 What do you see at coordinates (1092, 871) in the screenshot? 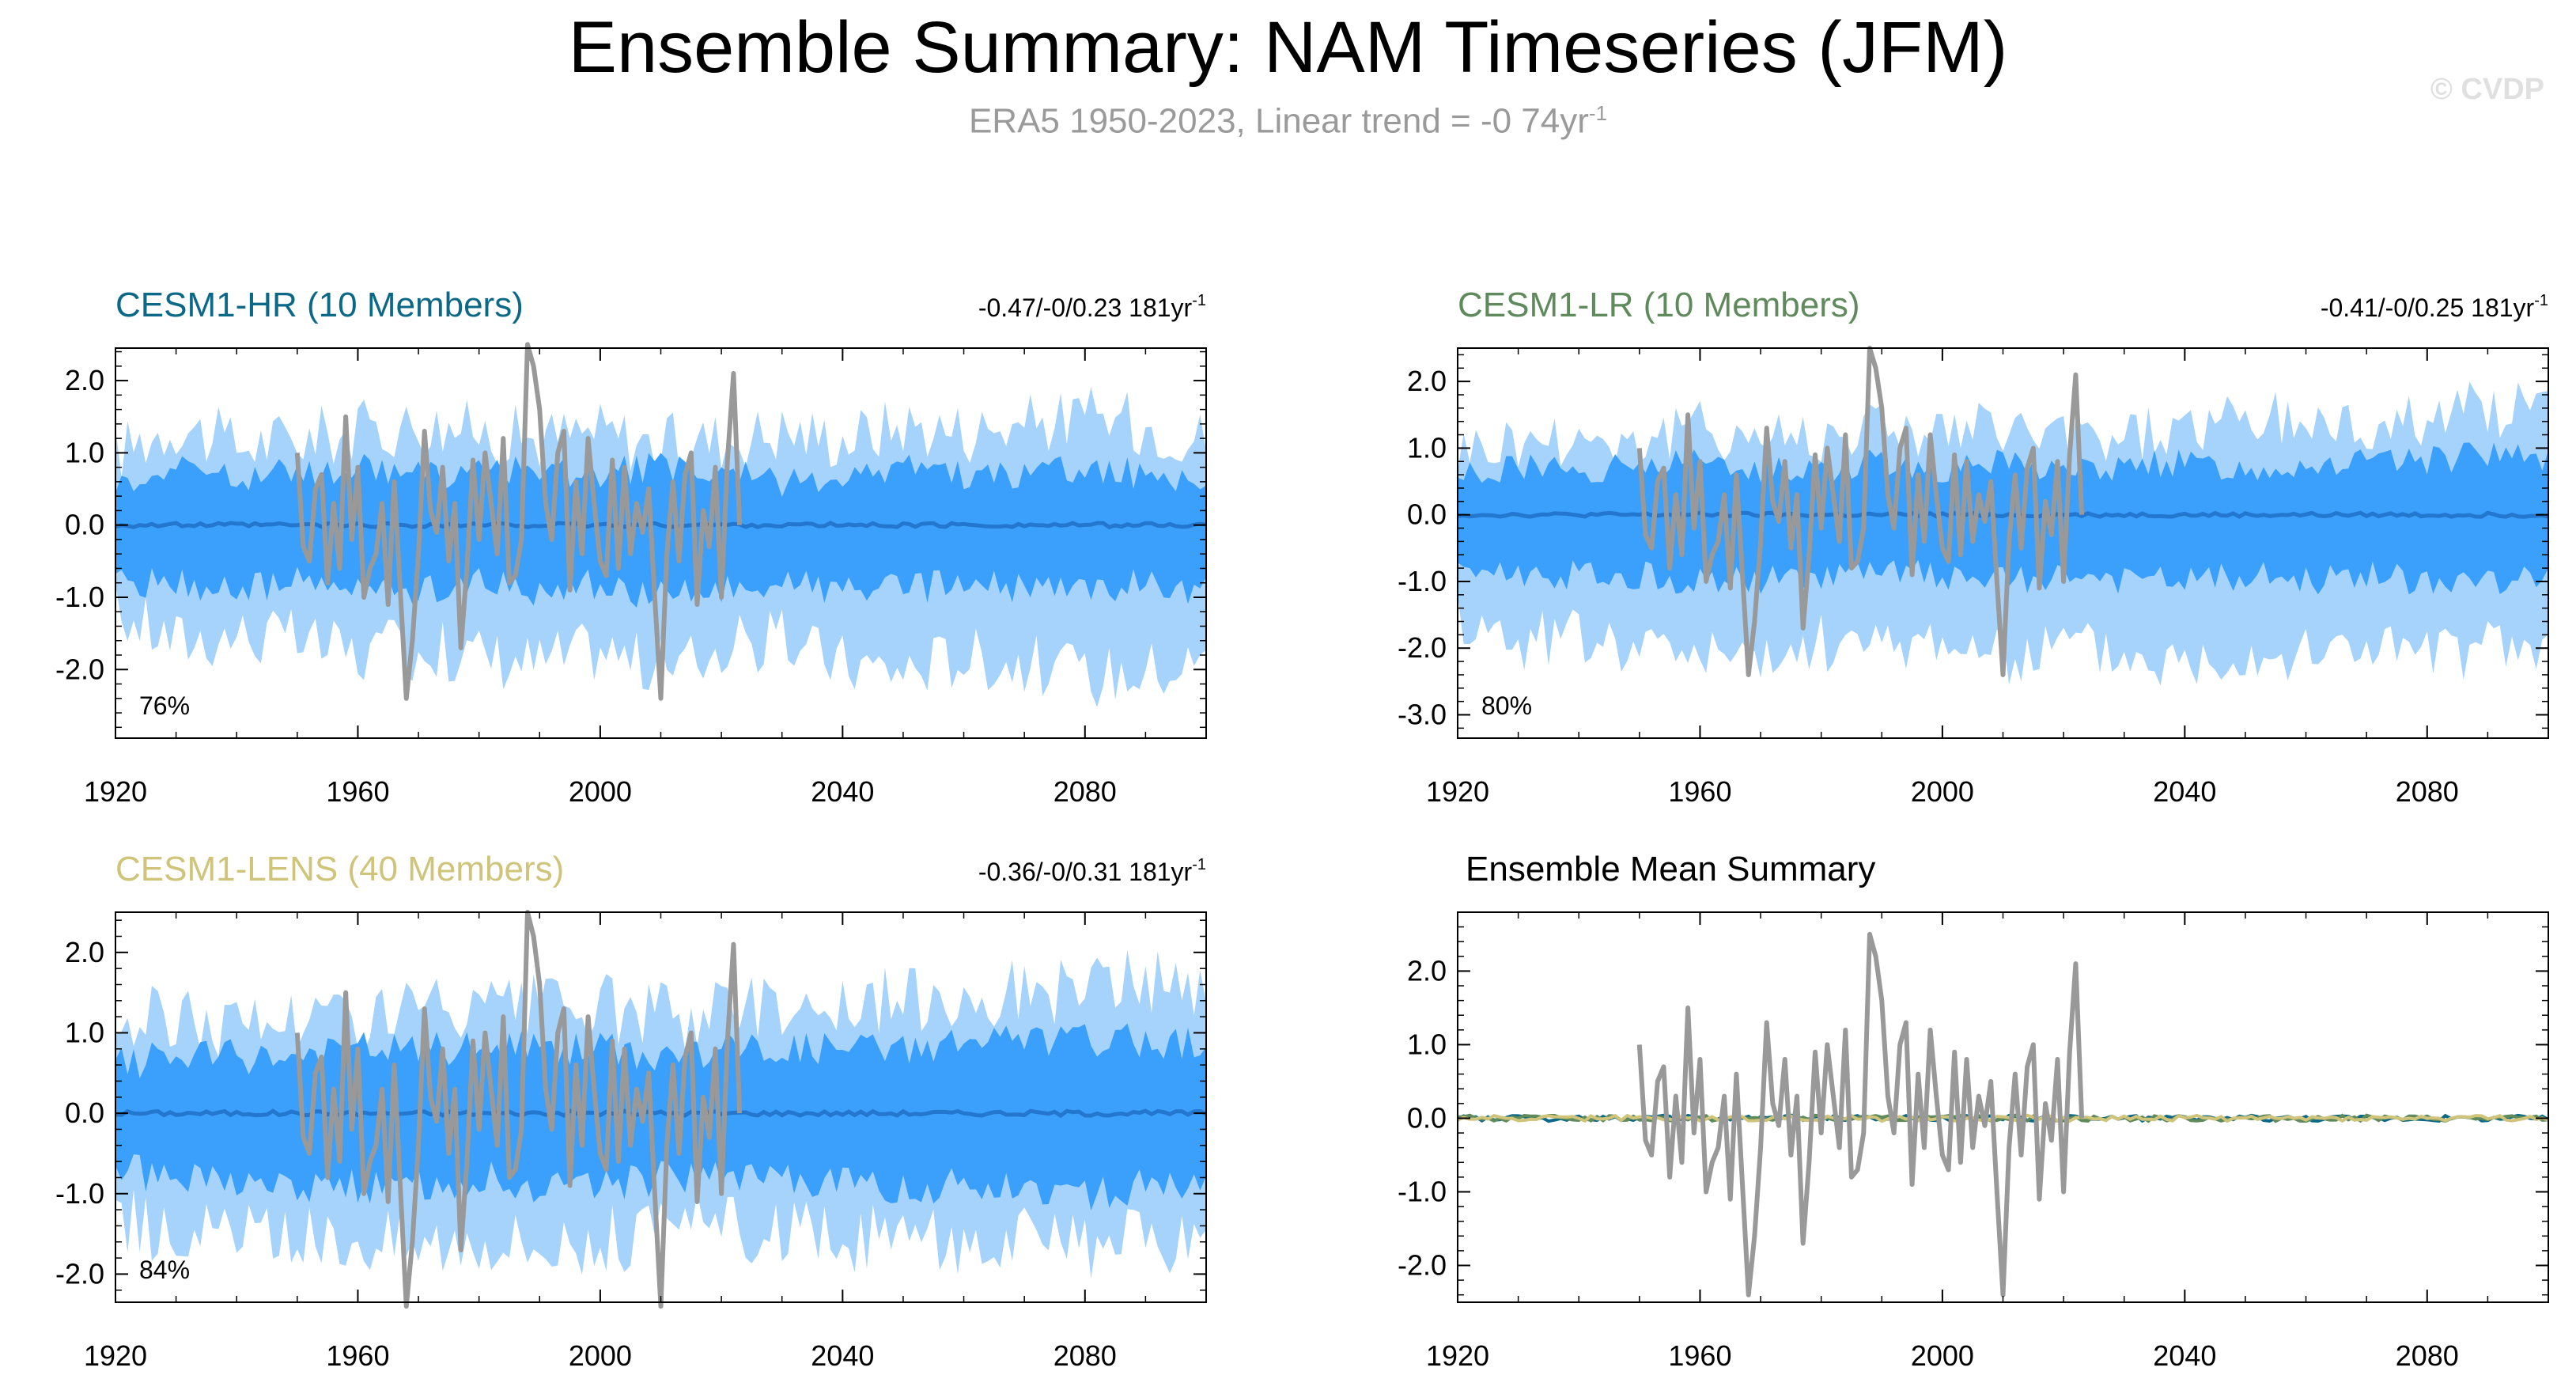
I see `panel-trend-label: -0.36/-0/0.31 181yr-1` at bounding box center [1092, 871].